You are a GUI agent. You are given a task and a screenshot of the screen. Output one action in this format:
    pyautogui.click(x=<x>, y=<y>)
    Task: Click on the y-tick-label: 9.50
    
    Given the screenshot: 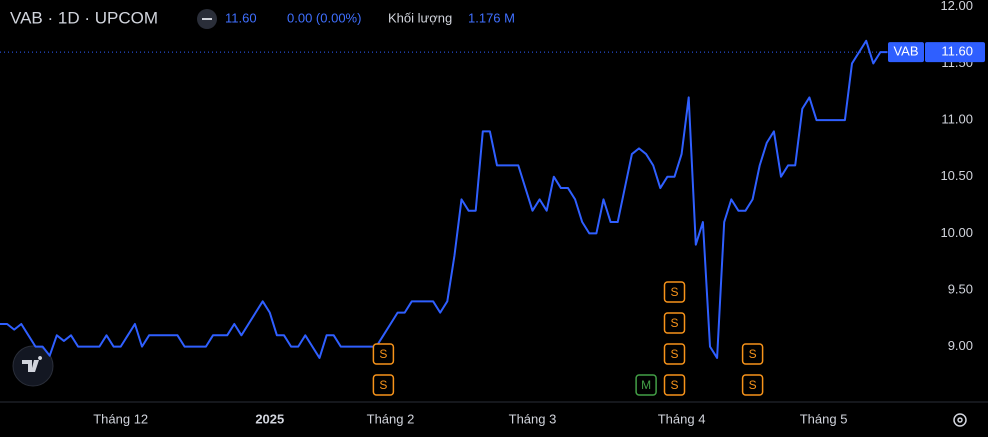 What is the action you would take?
    pyautogui.click(x=960, y=288)
    